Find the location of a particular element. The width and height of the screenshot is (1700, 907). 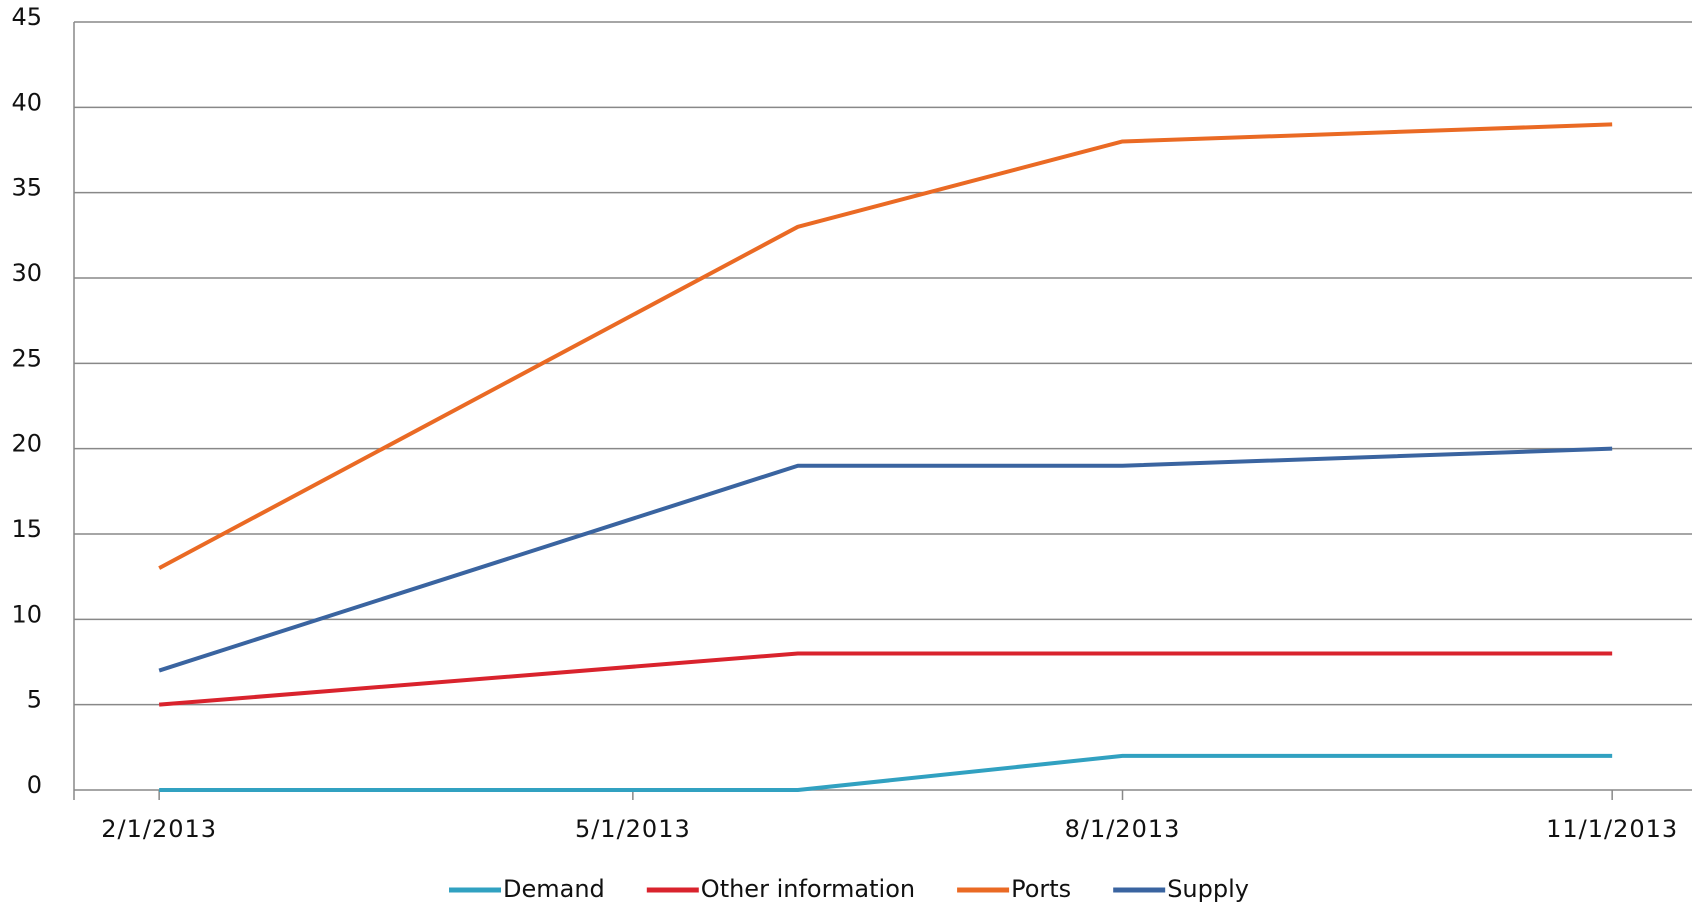

legend-label: Other information is located at coordinates (808, 889).